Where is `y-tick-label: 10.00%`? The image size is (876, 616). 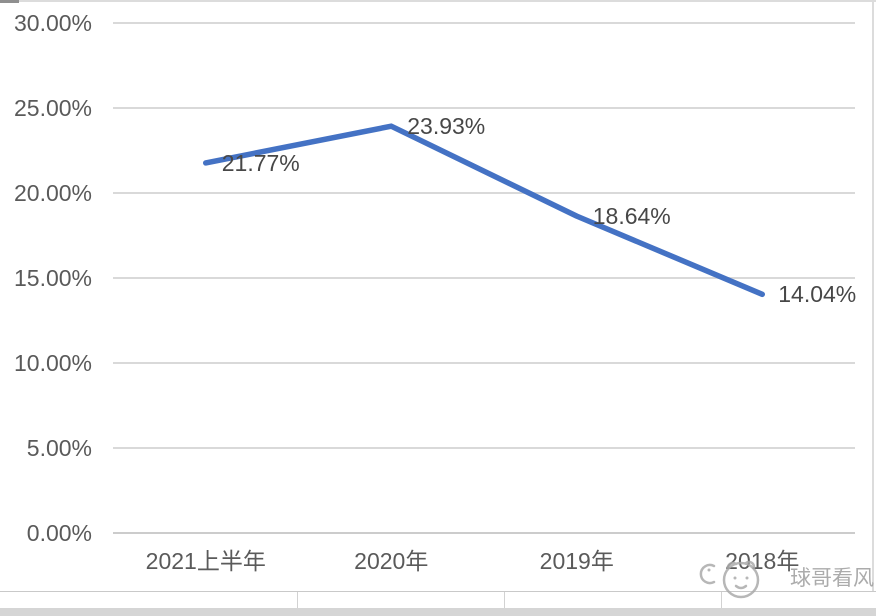 y-tick-label: 10.00% is located at coordinates (52, 363).